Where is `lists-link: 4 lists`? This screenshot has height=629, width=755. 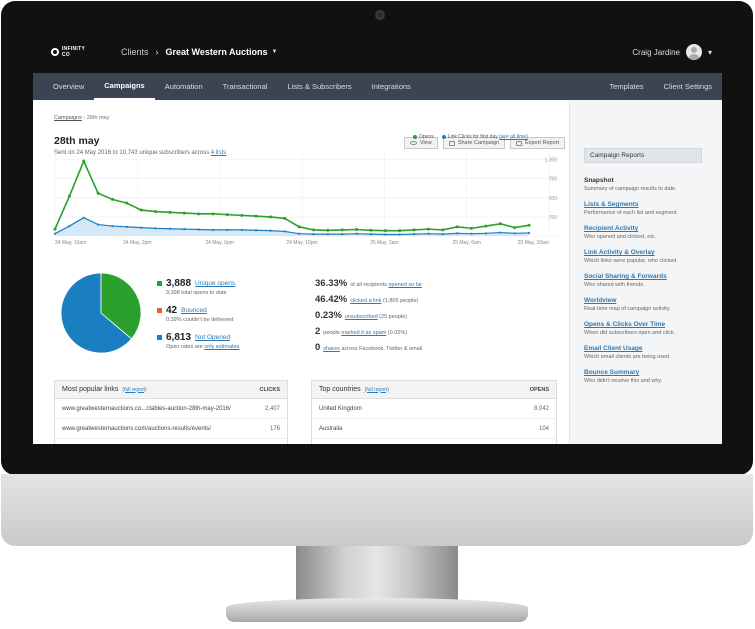 lists-link: 4 lists is located at coordinates (218, 153).